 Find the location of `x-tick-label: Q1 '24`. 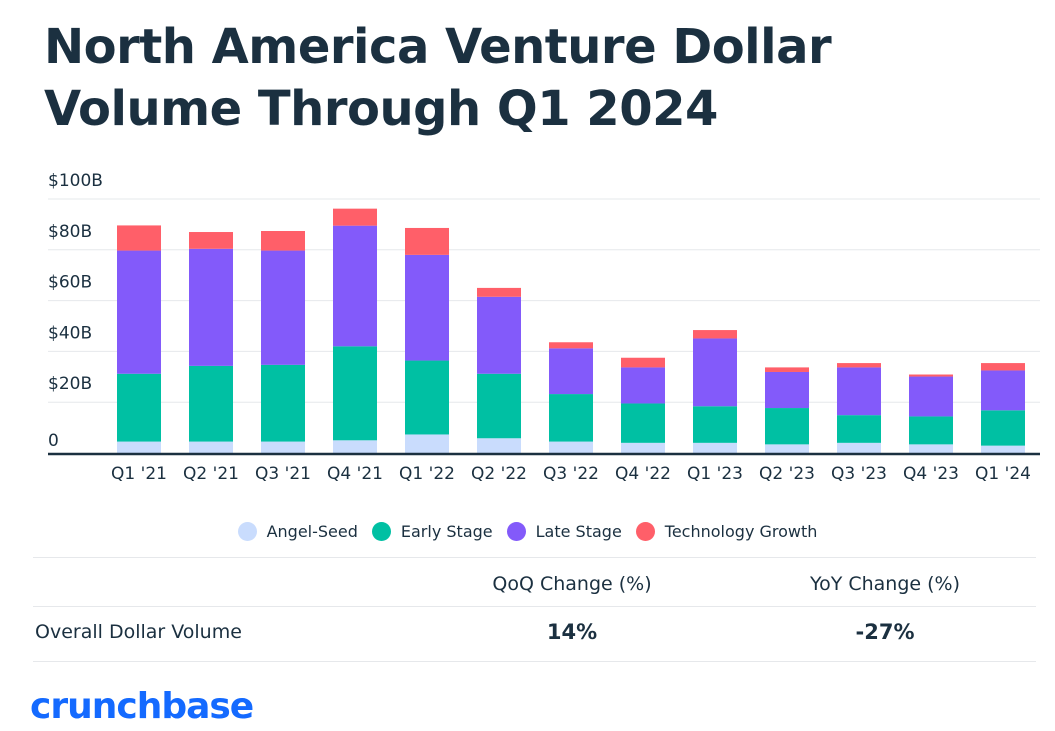

x-tick-label: Q1 '24 is located at coordinates (1003, 474).